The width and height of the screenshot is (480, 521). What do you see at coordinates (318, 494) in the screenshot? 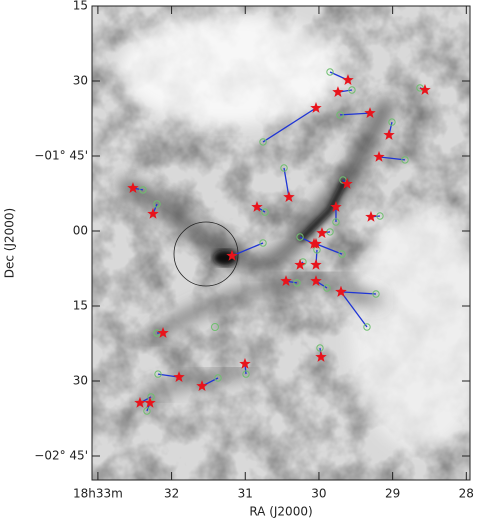
I see `x-tick-label: 30` at bounding box center [318, 494].